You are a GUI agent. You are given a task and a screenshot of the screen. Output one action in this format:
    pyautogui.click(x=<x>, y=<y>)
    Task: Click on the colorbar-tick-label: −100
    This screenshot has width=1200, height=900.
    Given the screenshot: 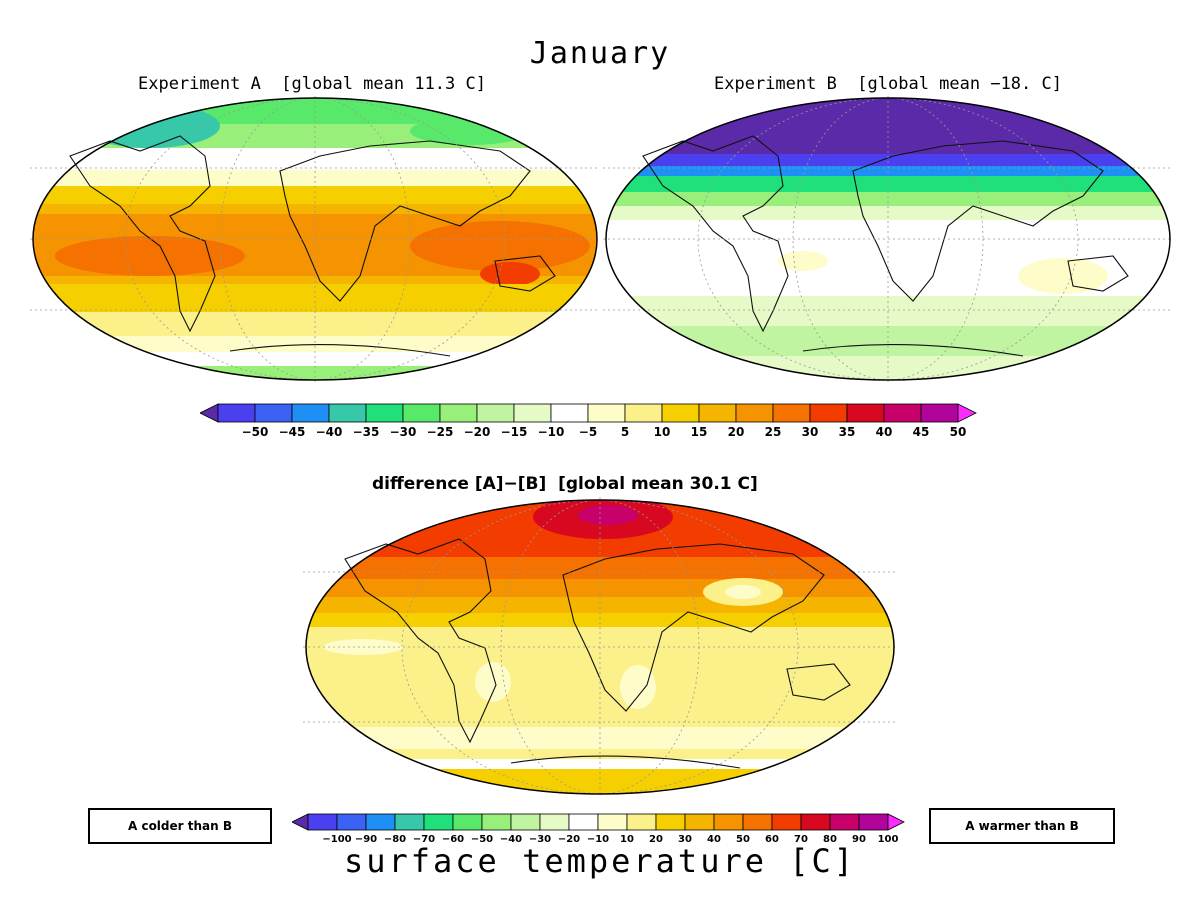 What is the action you would take?
    pyautogui.click(x=336, y=839)
    